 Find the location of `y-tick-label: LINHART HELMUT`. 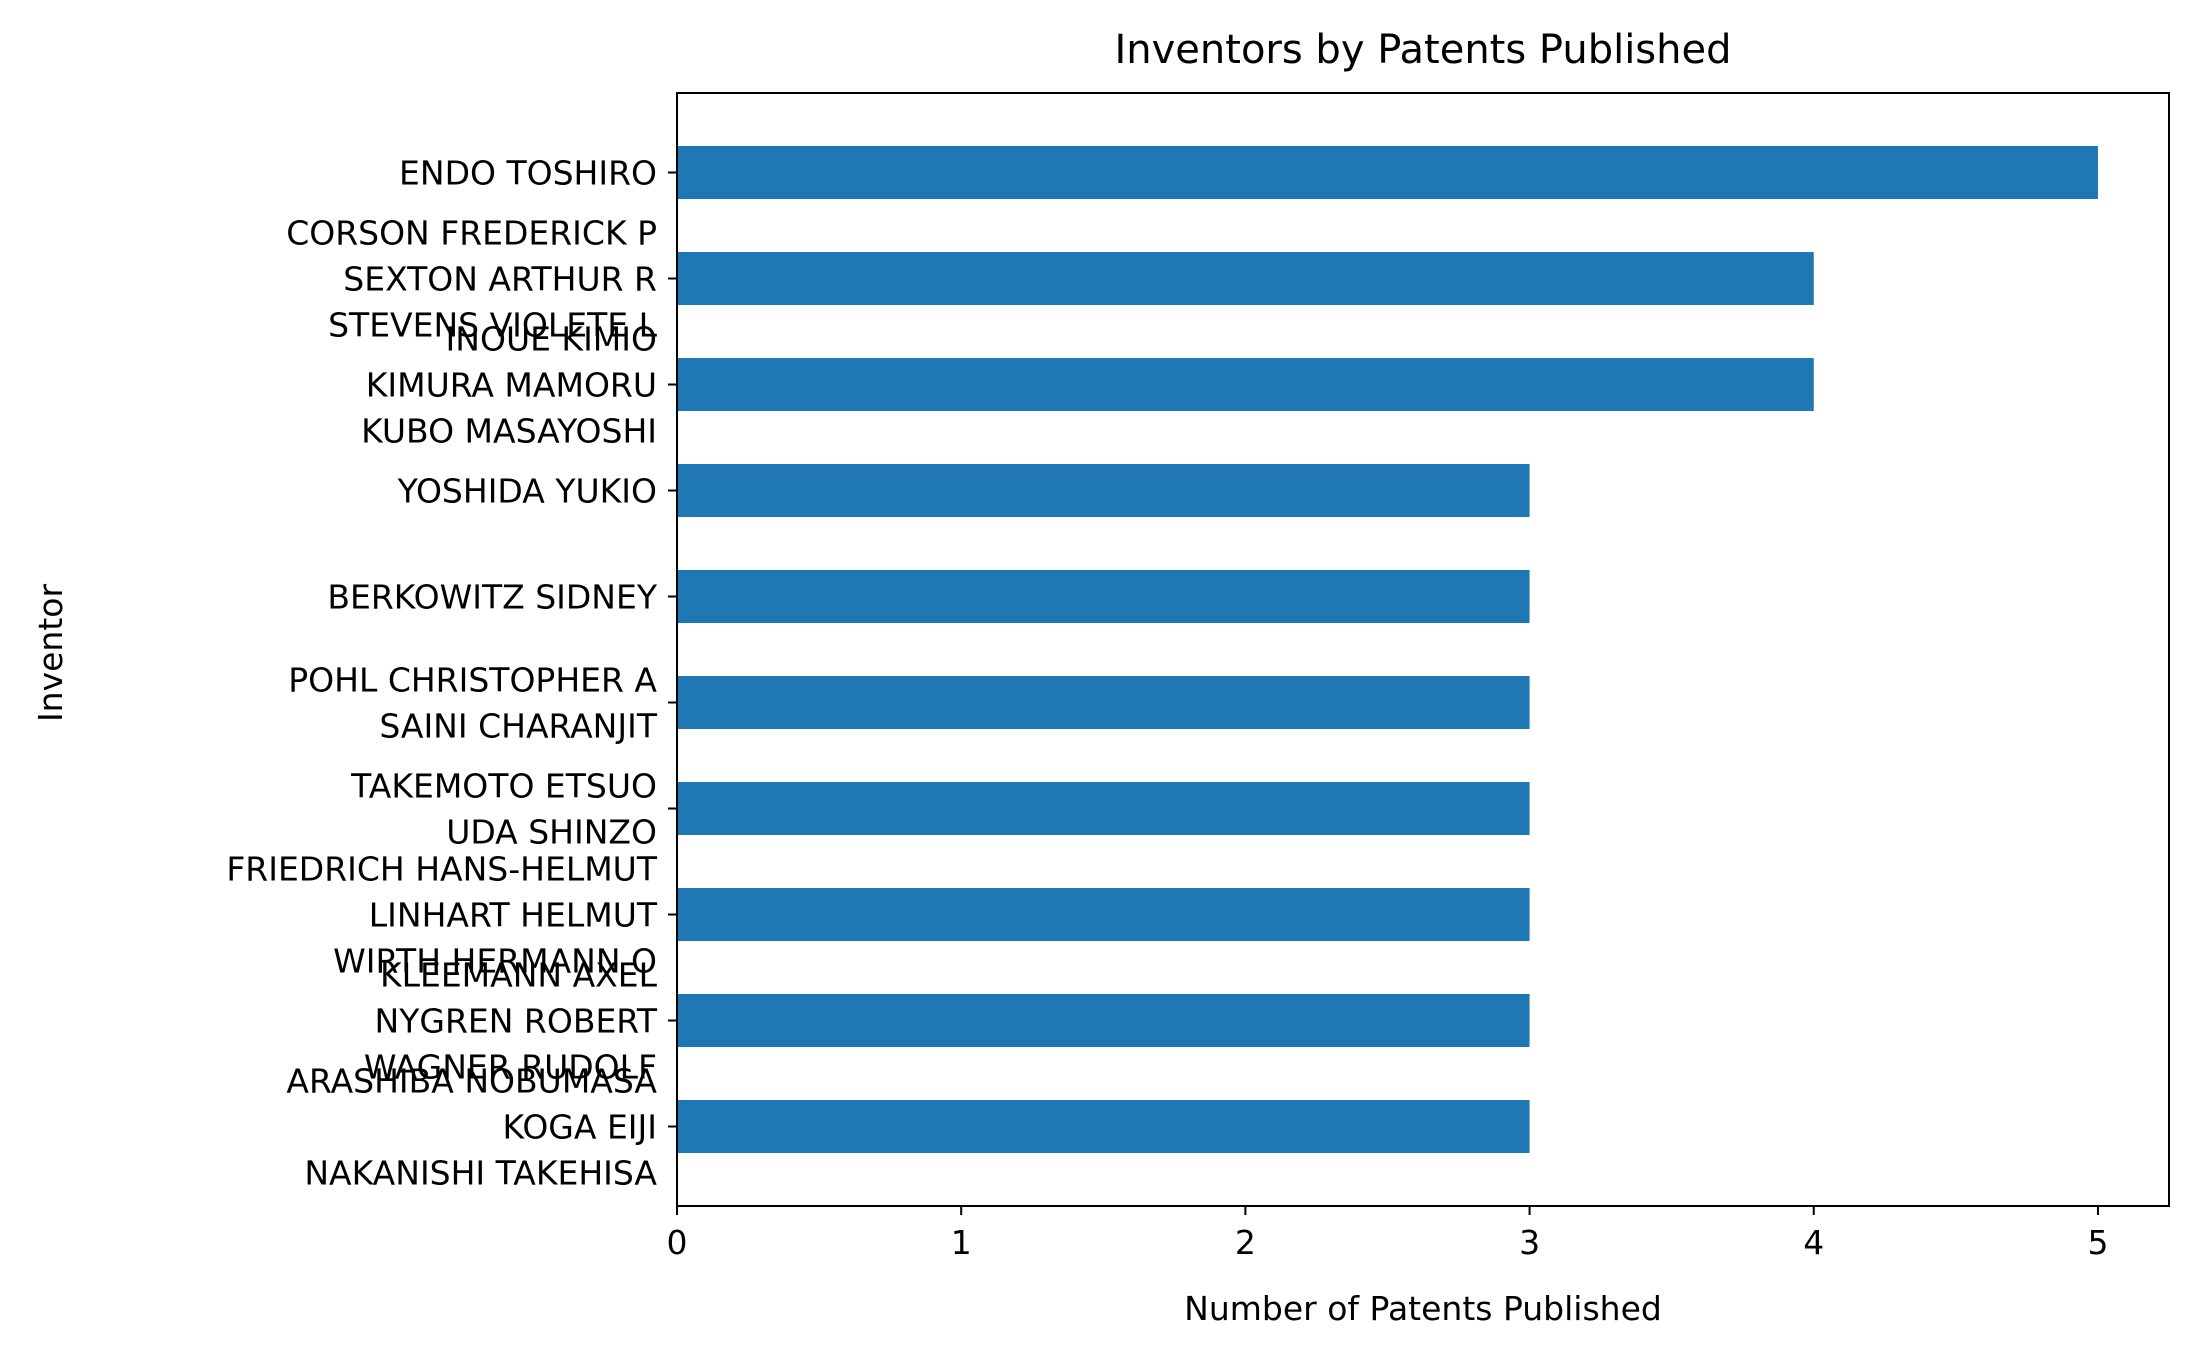

y-tick-label: LINHART HELMUT is located at coordinates (513, 915).